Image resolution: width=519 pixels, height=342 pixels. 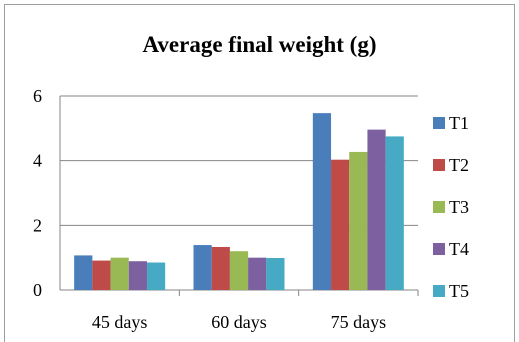 What do you see at coordinates (439, 123) in the screenshot?
I see `legend-swatch-t1` at bounding box center [439, 123].